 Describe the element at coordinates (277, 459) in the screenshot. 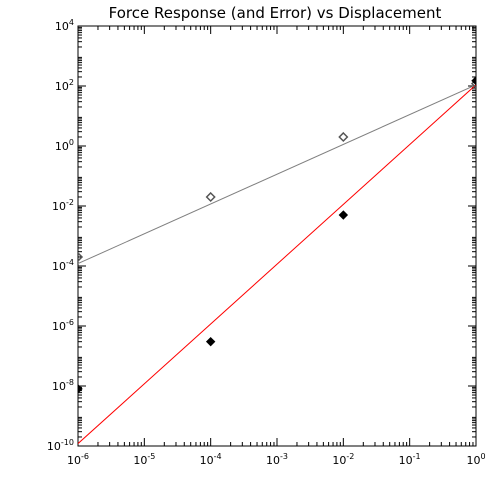

I see `x-tick-label: 10⁻³` at that location.